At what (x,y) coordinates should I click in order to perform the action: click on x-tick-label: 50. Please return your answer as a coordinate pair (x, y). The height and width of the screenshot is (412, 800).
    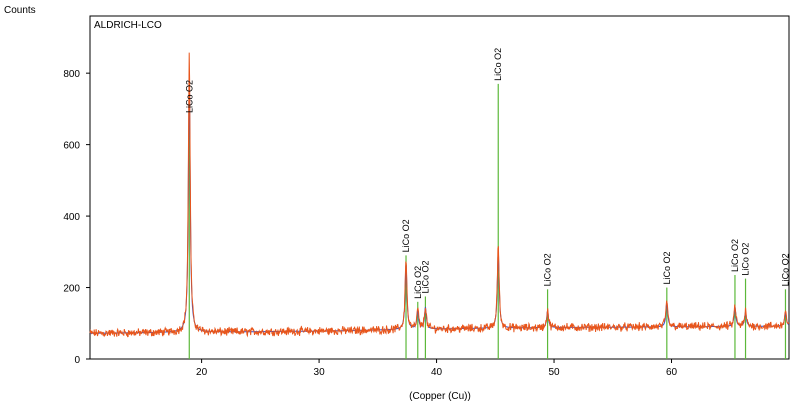
    Looking at the image, I should click on (554, 372).